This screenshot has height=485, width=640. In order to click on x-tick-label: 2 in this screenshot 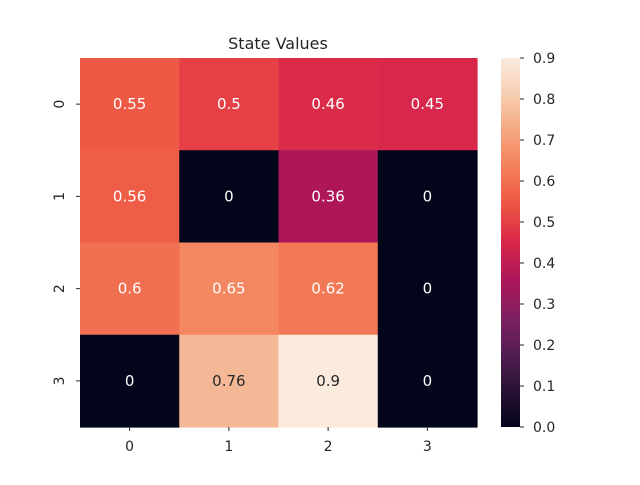, I will do `click(328, 447)`.